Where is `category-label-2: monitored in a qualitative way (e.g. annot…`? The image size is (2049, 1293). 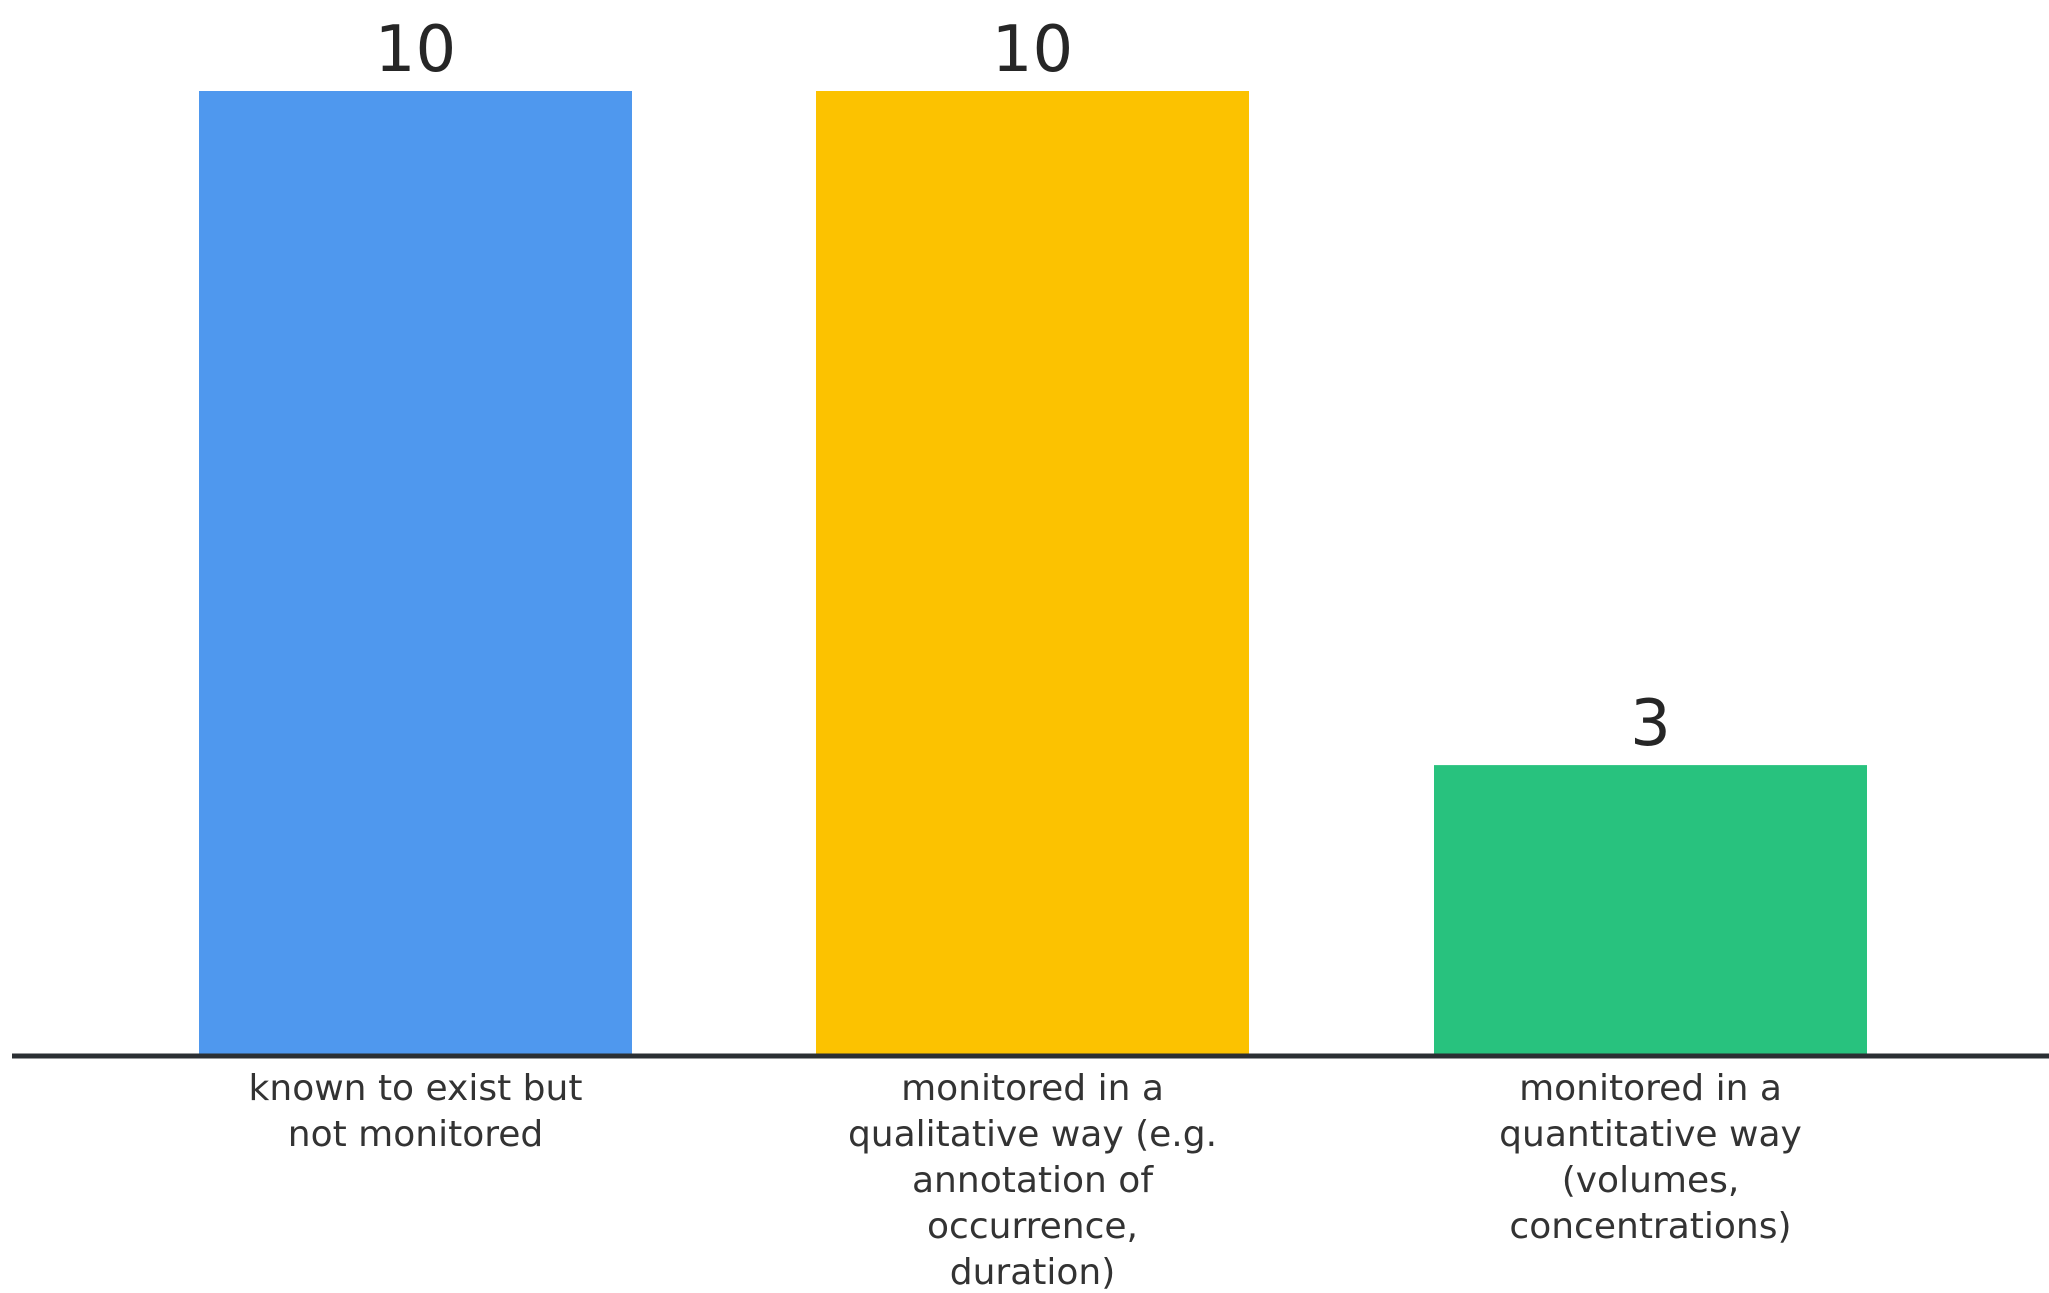
category-label-2: monitored in a qualitative way (e.g. annot… is located at coordinates (1032, 1180).